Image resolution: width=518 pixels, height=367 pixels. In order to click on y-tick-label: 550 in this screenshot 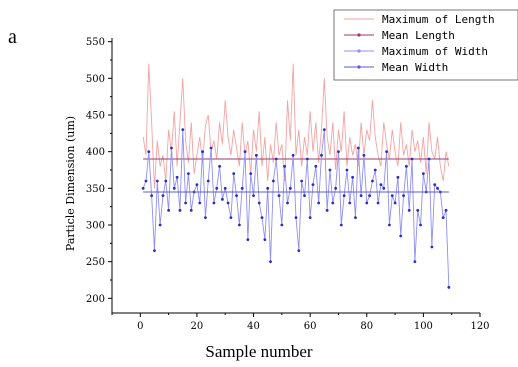, I will do `click(95, 42)`.